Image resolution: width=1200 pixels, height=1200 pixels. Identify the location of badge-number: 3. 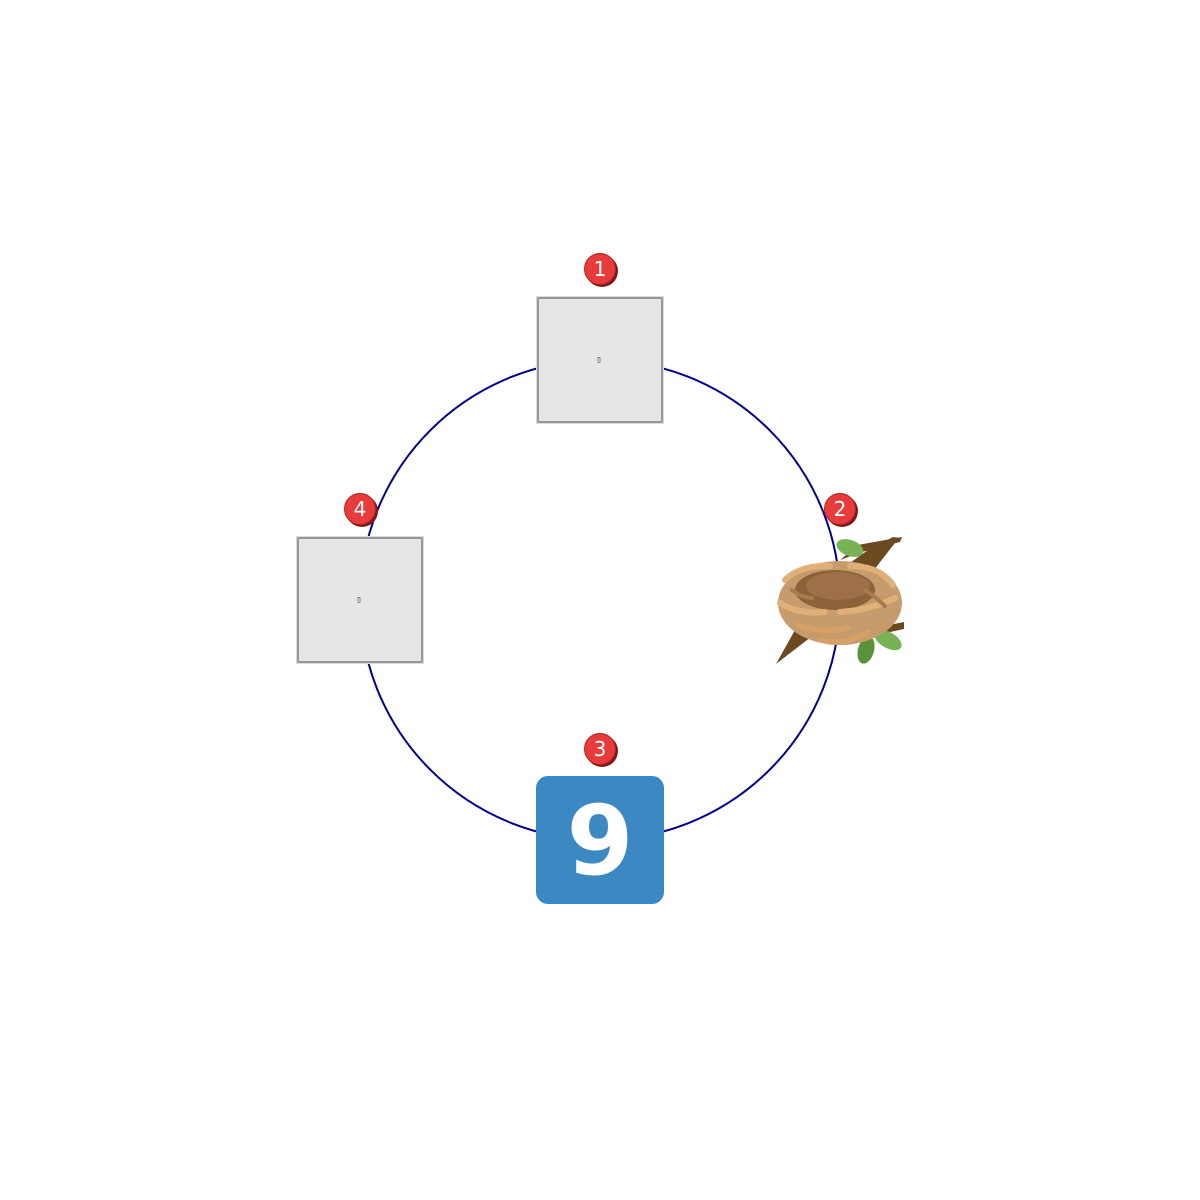
(600, 749).